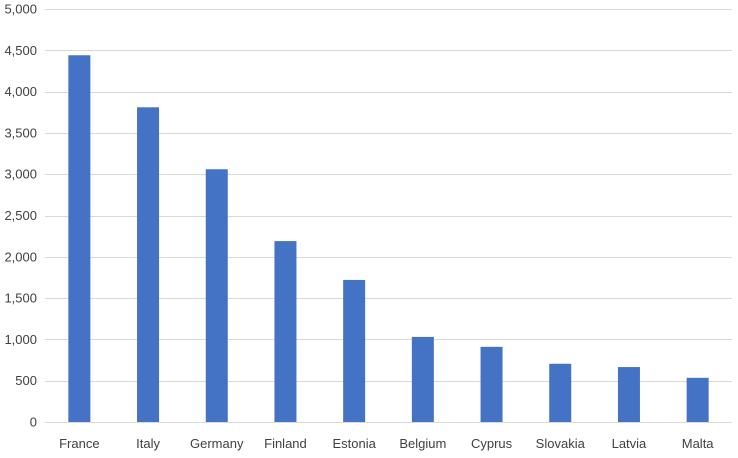  What do you see at coordinates (20, 9) in the screenshot?
I see `y-tick-label: 5,000` at bounding box center [20, 9].